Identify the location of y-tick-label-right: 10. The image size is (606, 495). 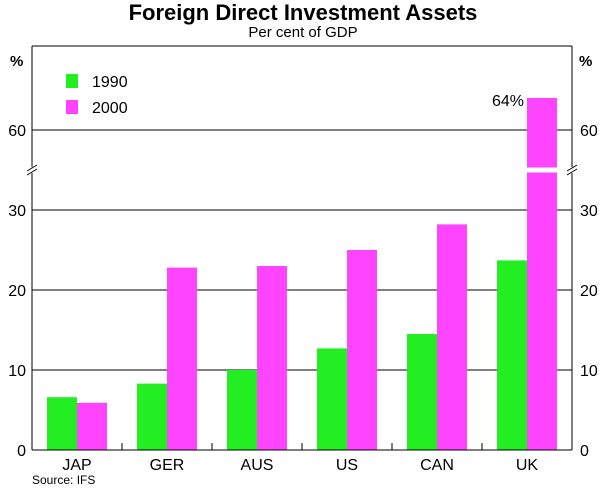
(589, 371).